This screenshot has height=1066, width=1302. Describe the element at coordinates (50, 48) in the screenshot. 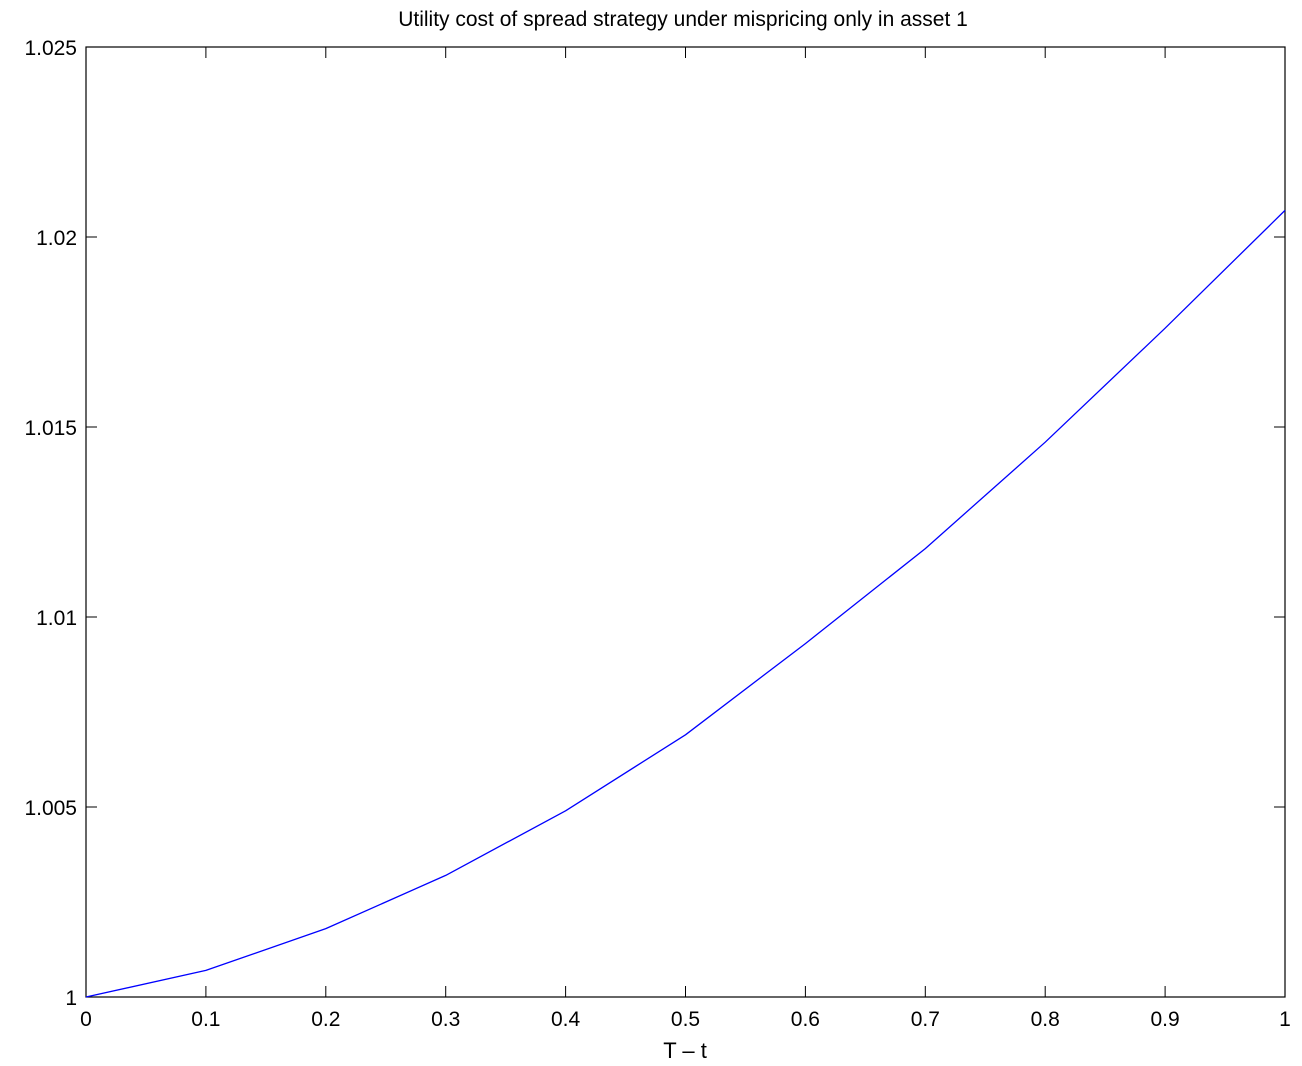

I see `y-tick-label: 1.025` at that location.